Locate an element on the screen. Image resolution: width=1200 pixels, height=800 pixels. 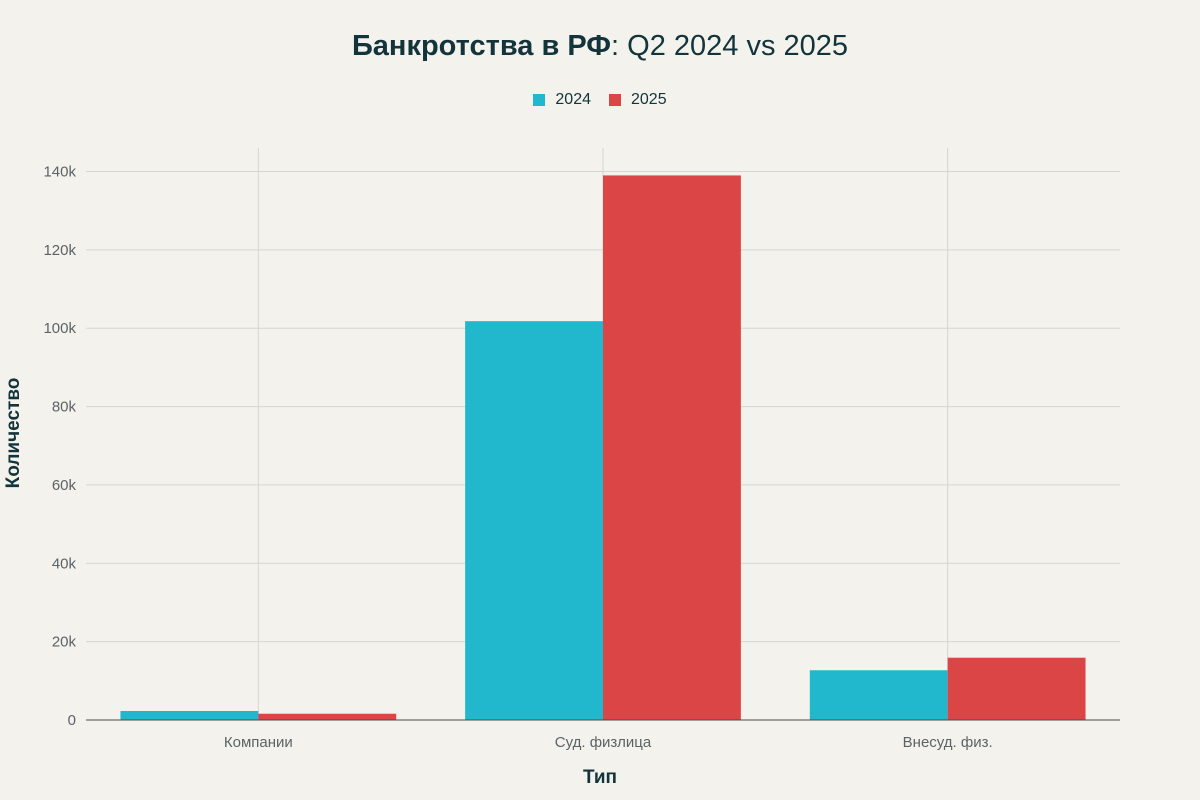
x-axis-title: Тип is located at coordinates (600, 777).